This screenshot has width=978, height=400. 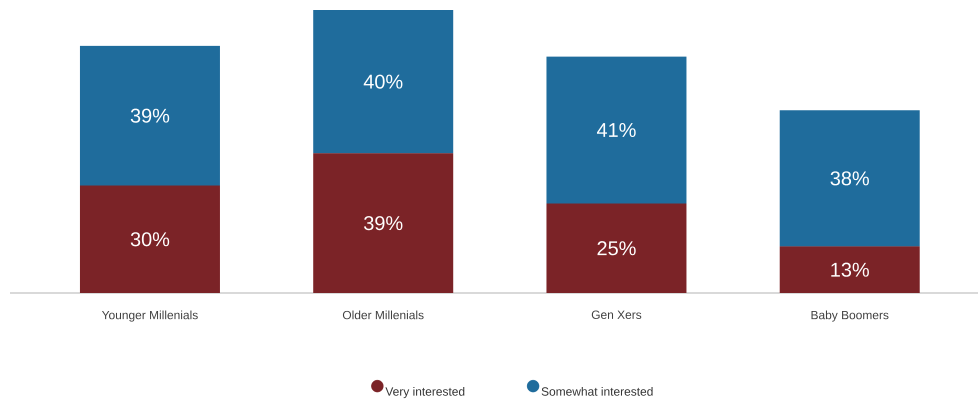 What do you see at coordinates (383, 315) in the screenshot?
I see `x-tick-label: Older Millenials` at bounding box center [383, 315].